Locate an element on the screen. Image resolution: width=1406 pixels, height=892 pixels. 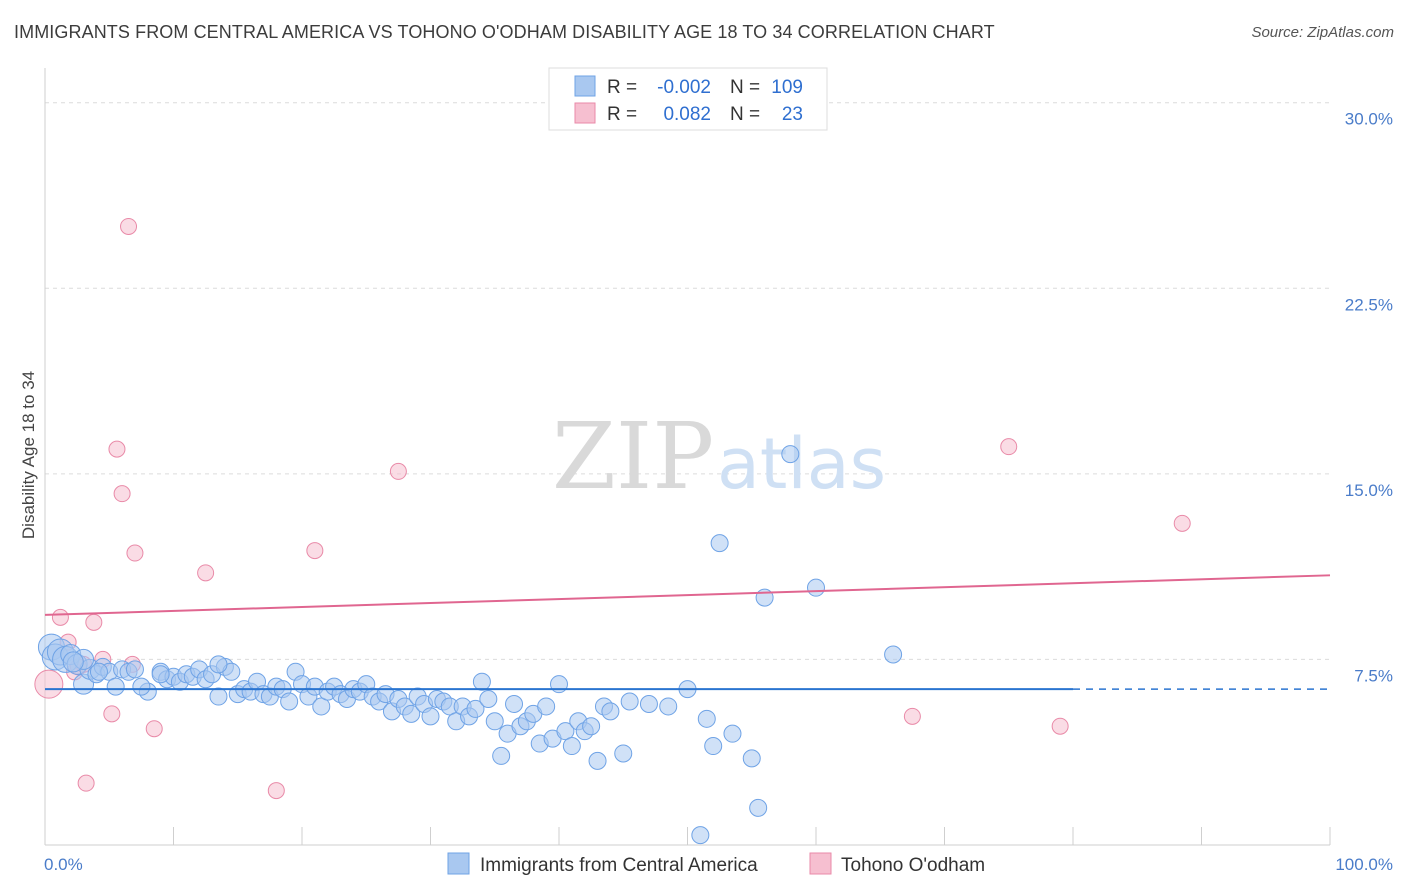
legend-swatch-pink is located at coordinates (585, 113).